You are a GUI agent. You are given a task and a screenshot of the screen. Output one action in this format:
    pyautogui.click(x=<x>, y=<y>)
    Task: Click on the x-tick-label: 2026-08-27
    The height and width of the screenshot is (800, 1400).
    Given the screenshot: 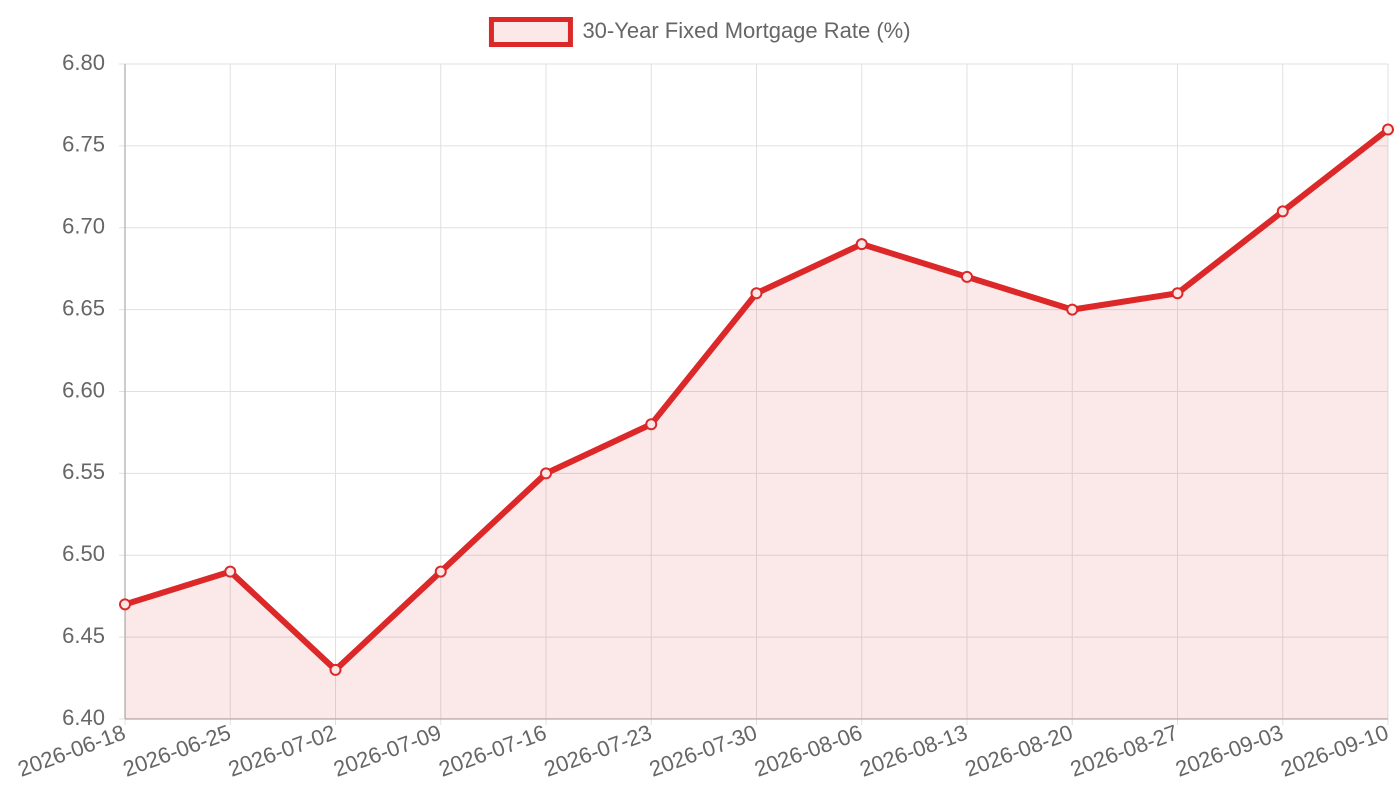 What is the action you would take?
    pyautogui.click(x=1124, y=751)
    